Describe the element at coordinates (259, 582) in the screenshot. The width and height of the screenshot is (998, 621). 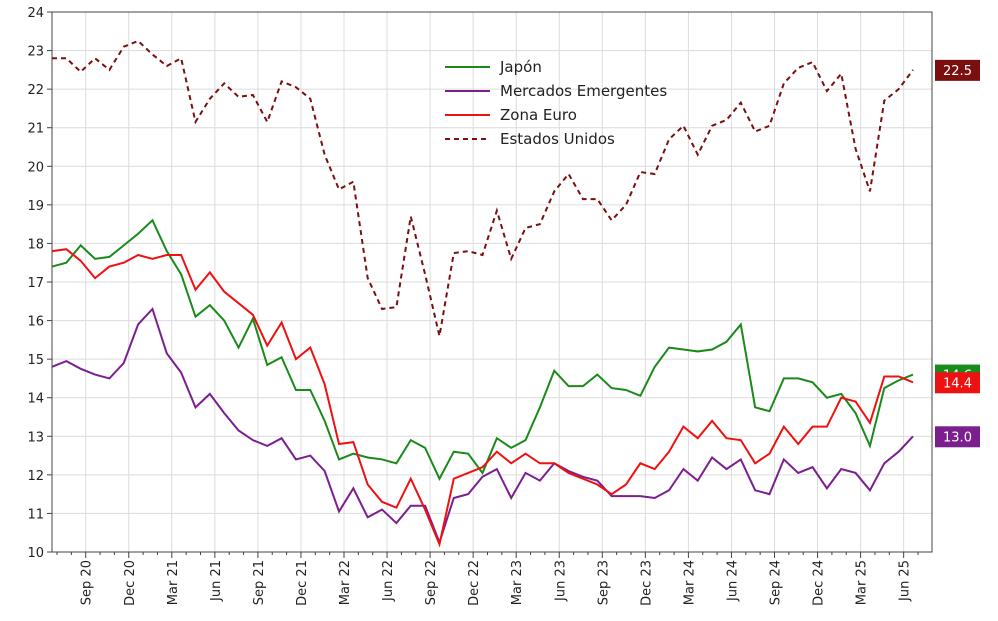
I see `x-tick-label: Sep 21` at that location.